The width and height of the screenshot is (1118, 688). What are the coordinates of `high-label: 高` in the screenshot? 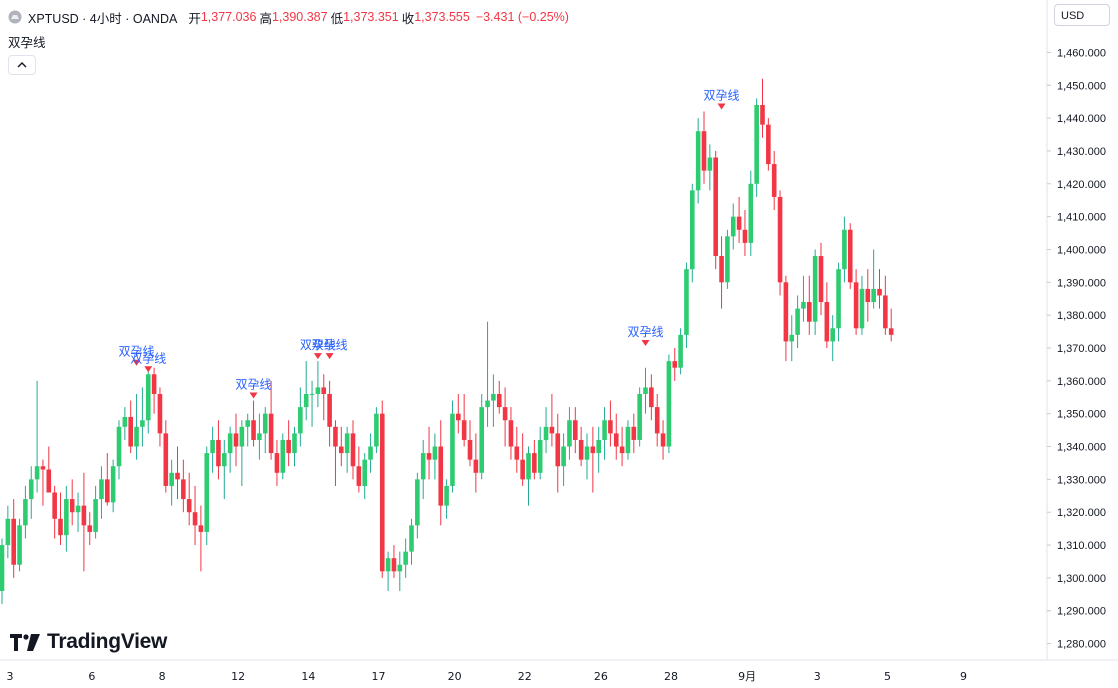 It's located at (265, 18).